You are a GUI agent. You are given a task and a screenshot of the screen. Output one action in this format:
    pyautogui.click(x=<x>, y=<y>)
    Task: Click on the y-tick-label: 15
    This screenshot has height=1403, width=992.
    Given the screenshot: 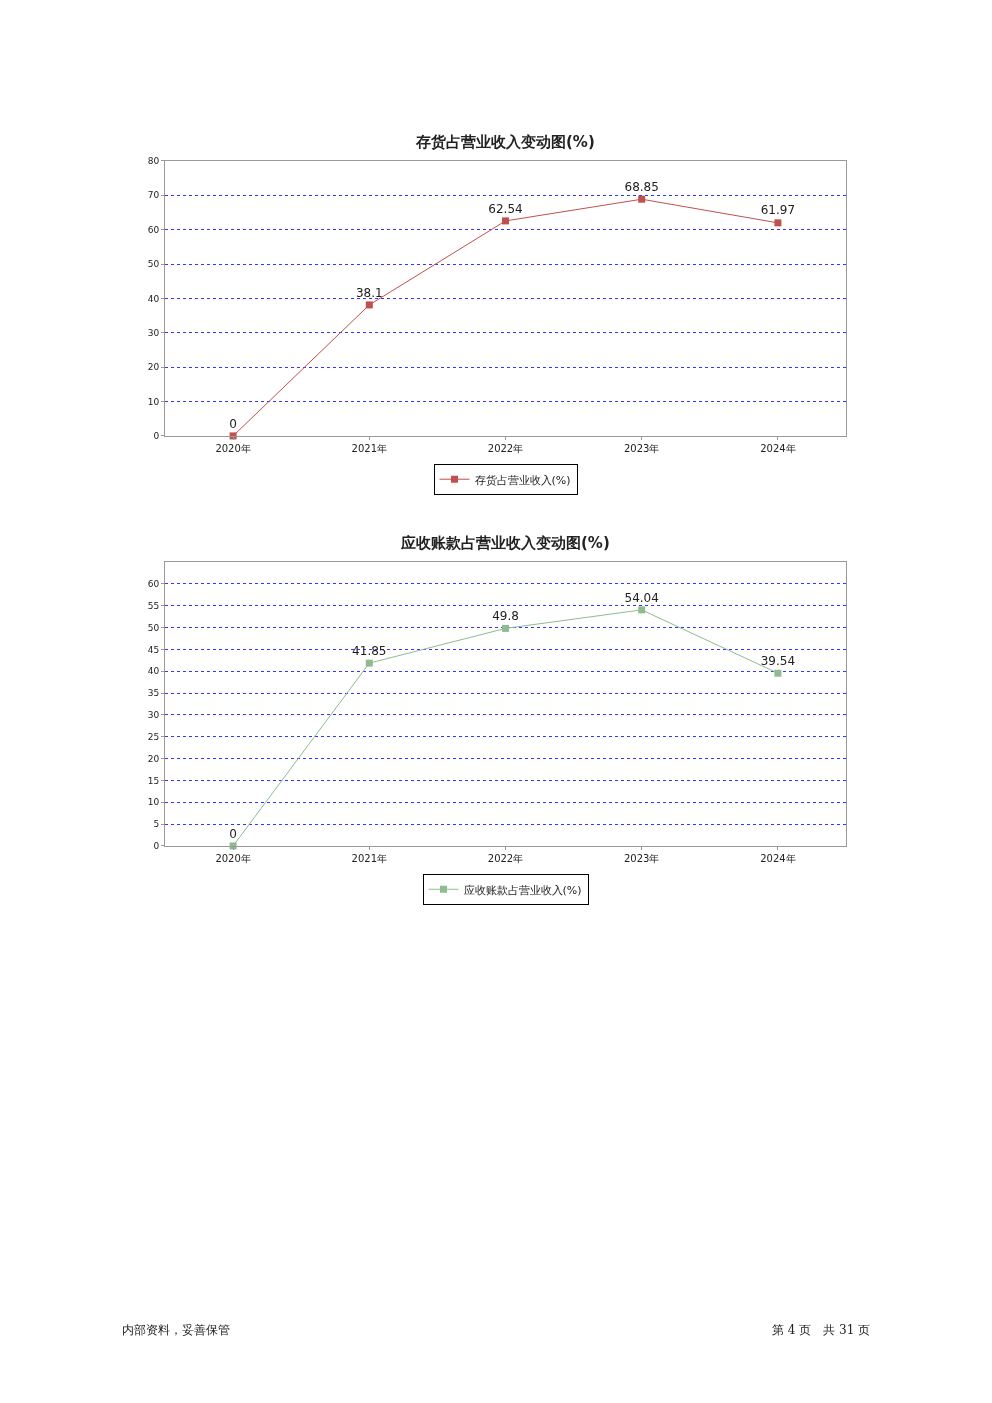 What is the action you would take?
    pyautogui.click(x=153, y=780)
    